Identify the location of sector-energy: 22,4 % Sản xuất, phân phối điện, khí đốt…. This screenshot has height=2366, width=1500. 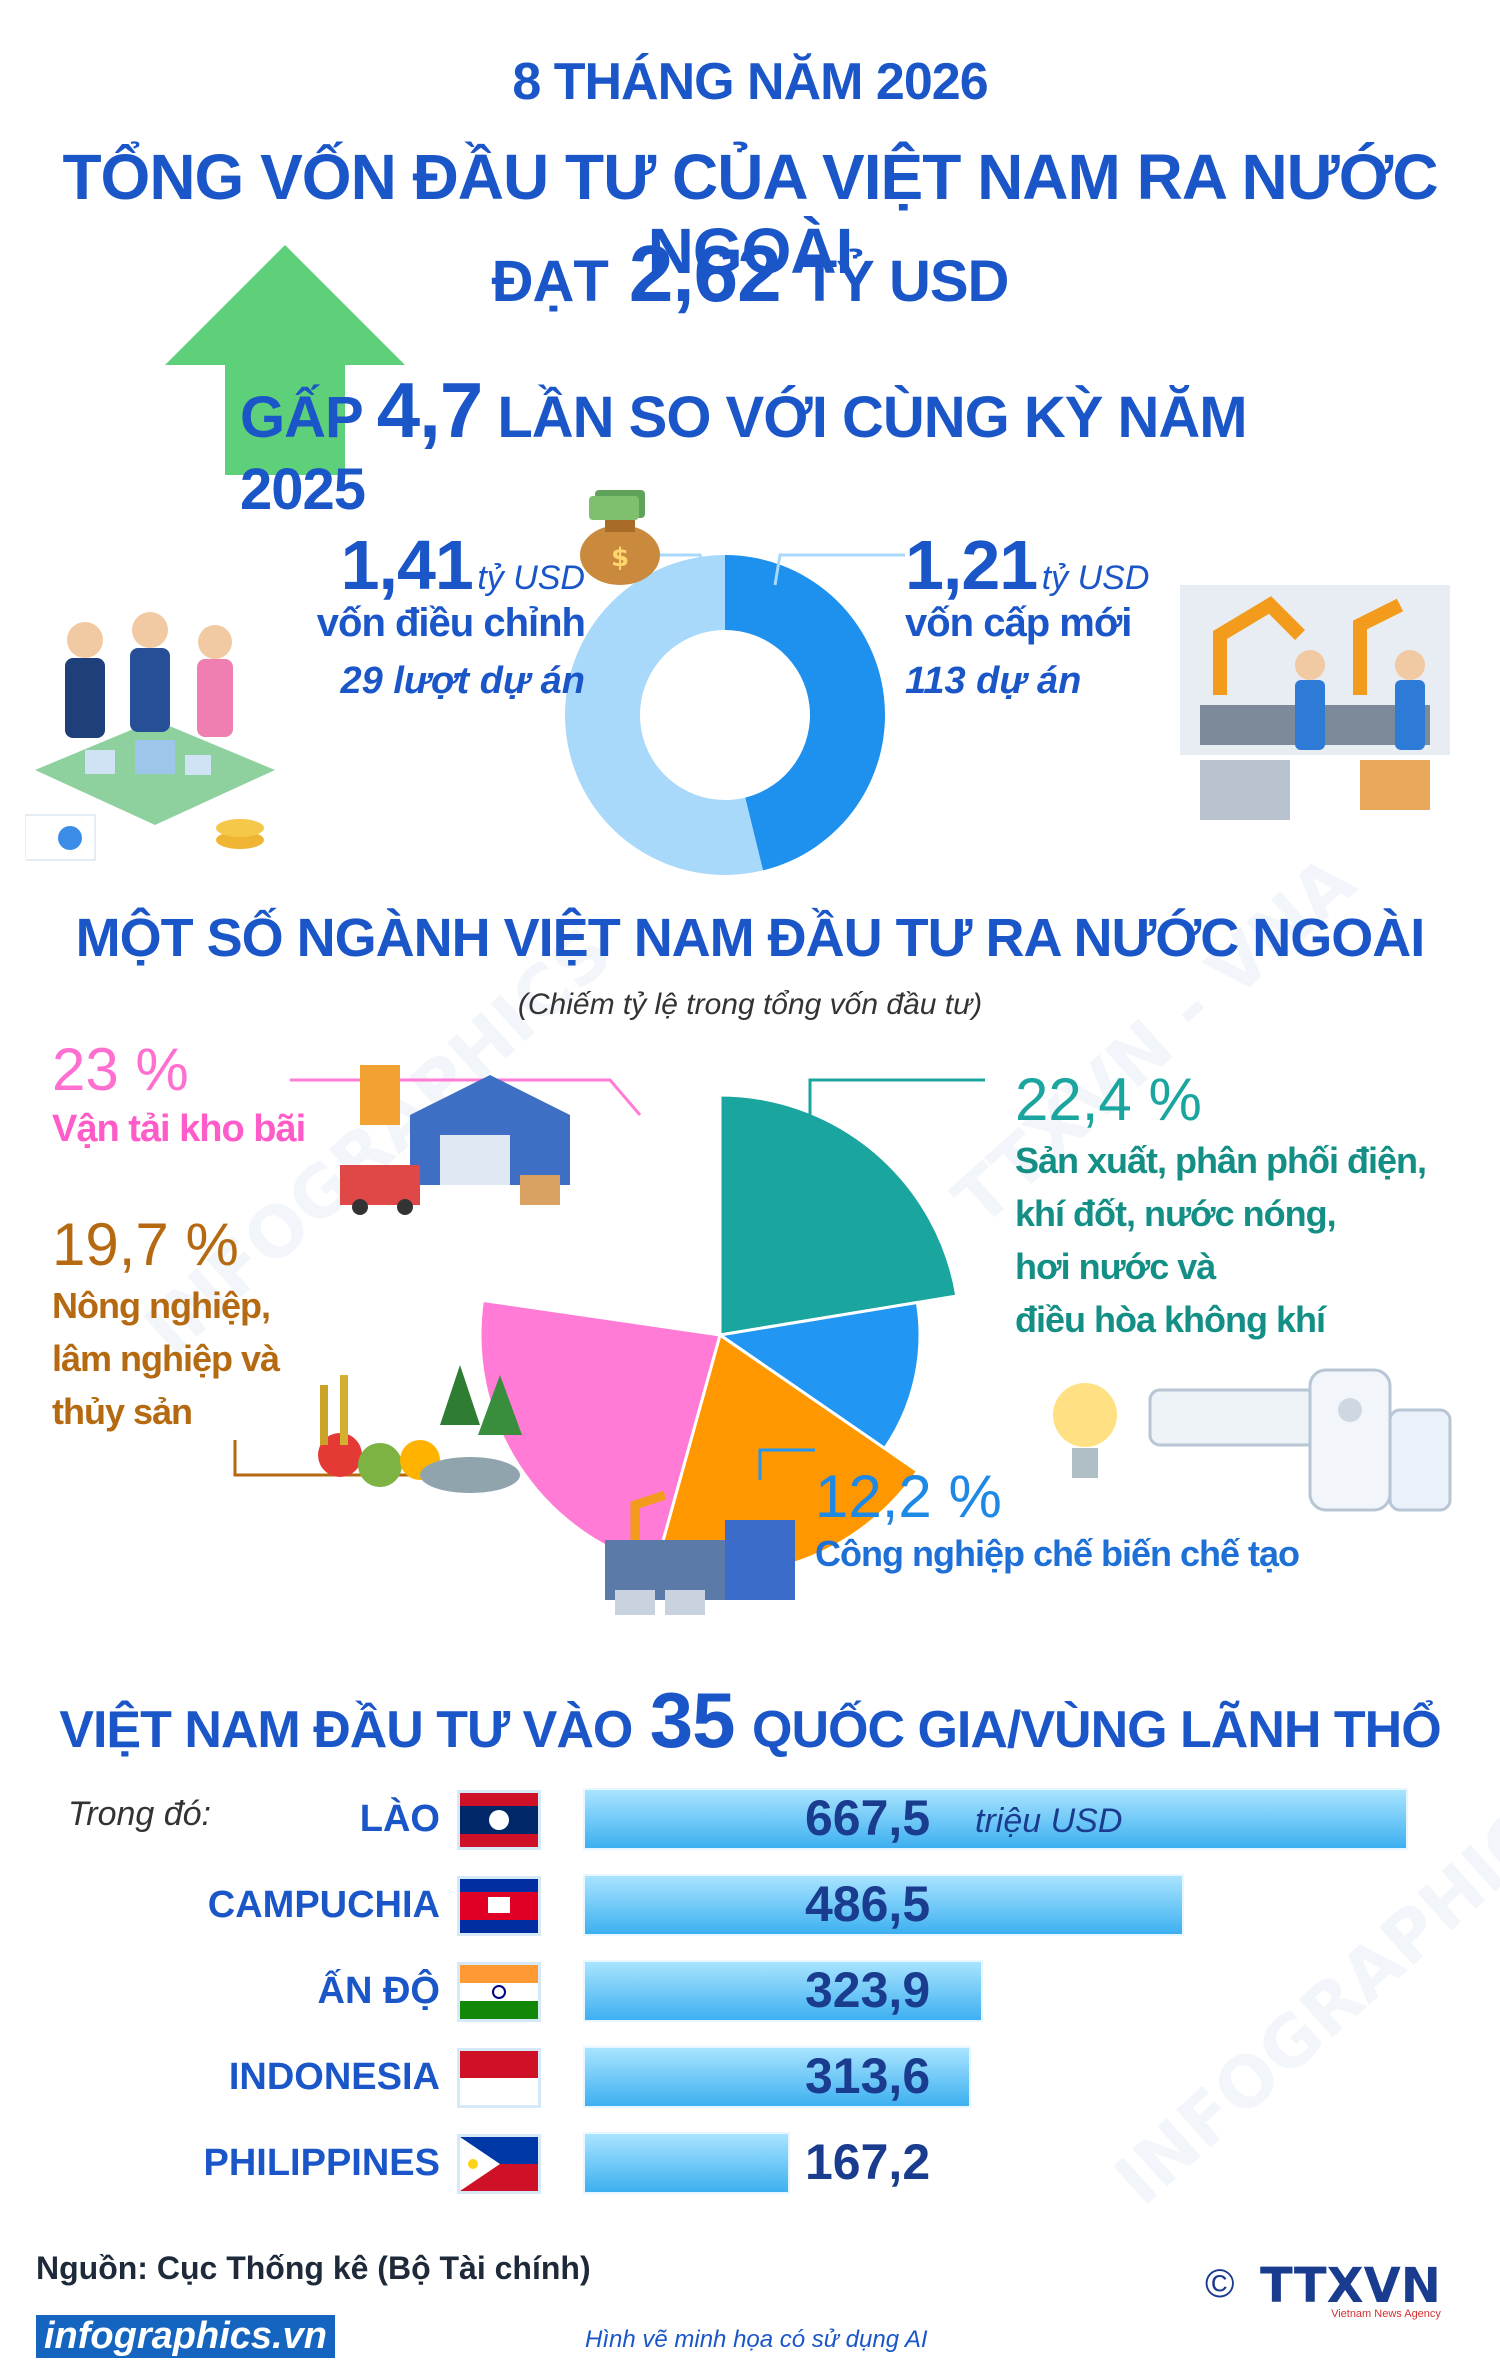
(1221, 1205).